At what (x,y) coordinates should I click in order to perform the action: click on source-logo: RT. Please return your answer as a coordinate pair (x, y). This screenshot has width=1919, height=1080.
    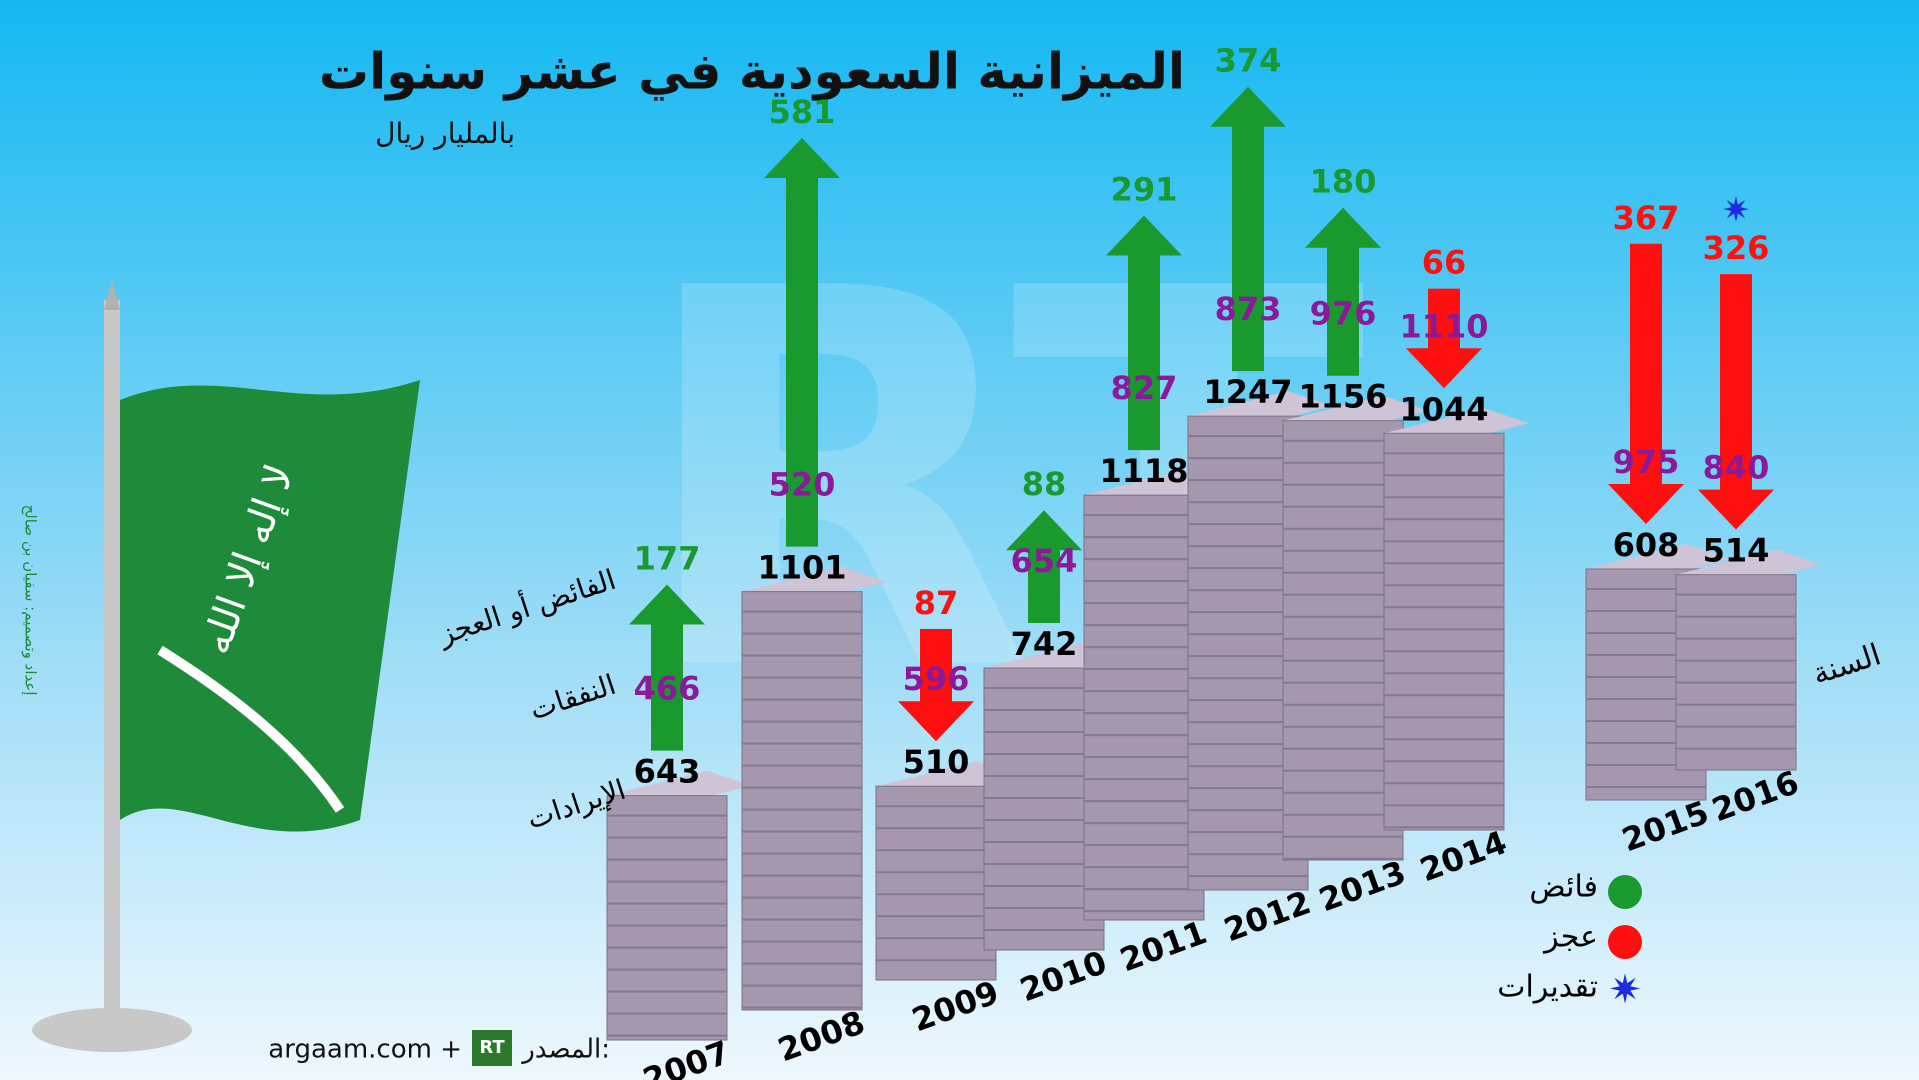
    Looking at the image, I should click on (492, 1047).